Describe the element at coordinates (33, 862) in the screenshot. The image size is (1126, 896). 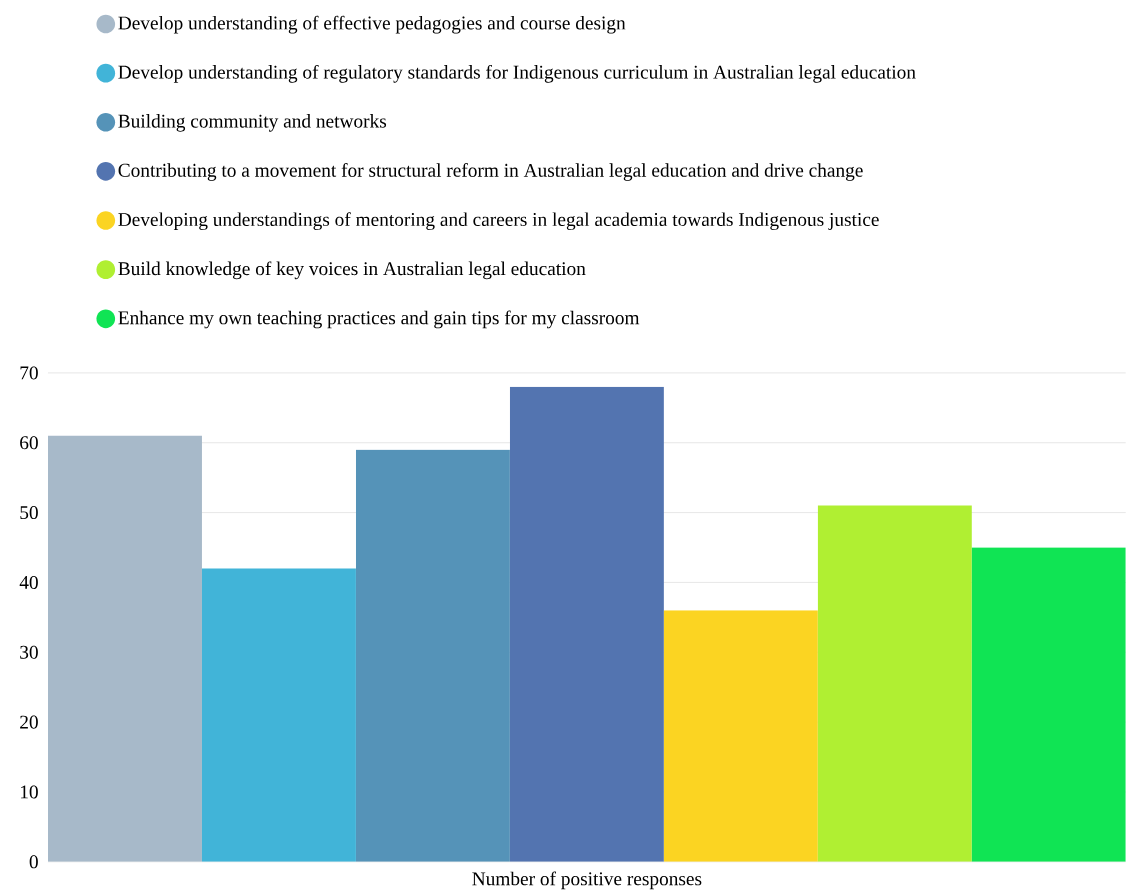
I see `y-tick-label: 0` at that location.